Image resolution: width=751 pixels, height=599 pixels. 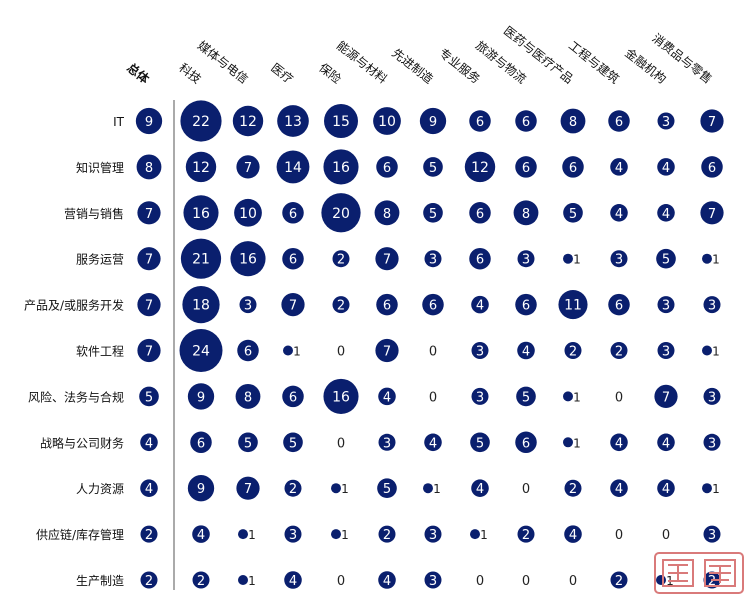 I want to click on cell-value: 16, so click(x=341, y=397).